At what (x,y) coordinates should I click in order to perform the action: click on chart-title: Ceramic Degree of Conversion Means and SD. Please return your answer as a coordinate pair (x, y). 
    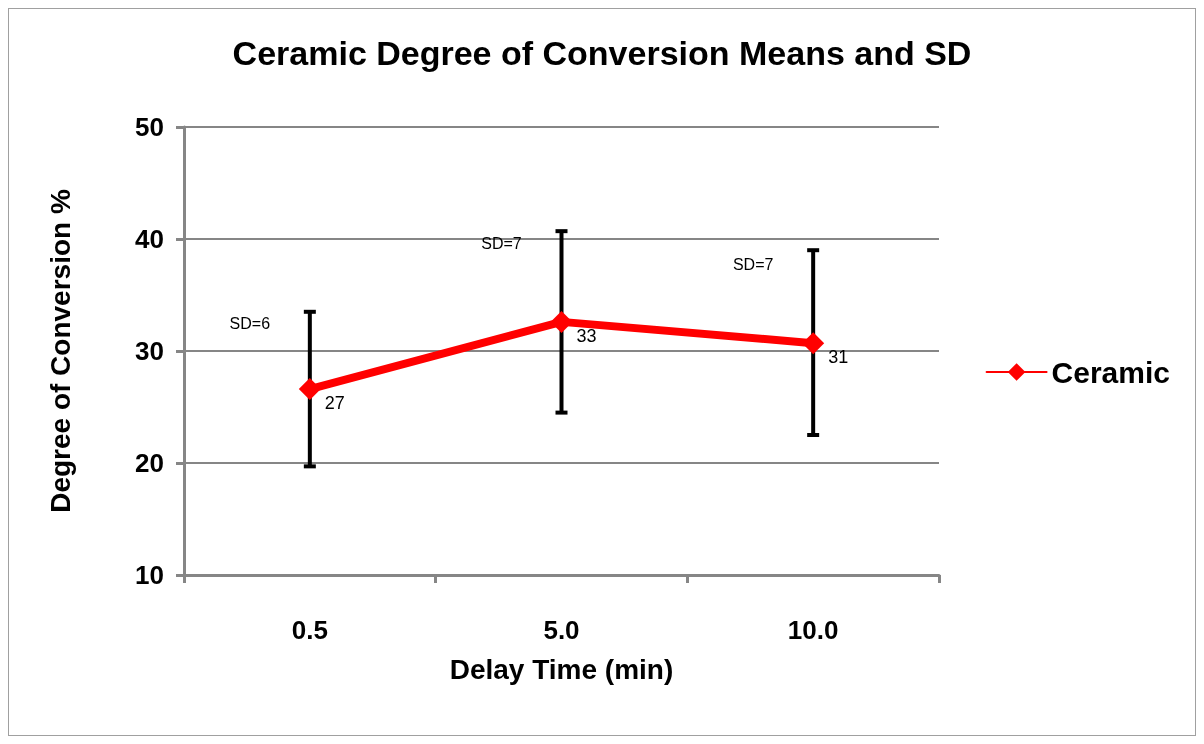
    Looking at the image, I should click on (602, 53).